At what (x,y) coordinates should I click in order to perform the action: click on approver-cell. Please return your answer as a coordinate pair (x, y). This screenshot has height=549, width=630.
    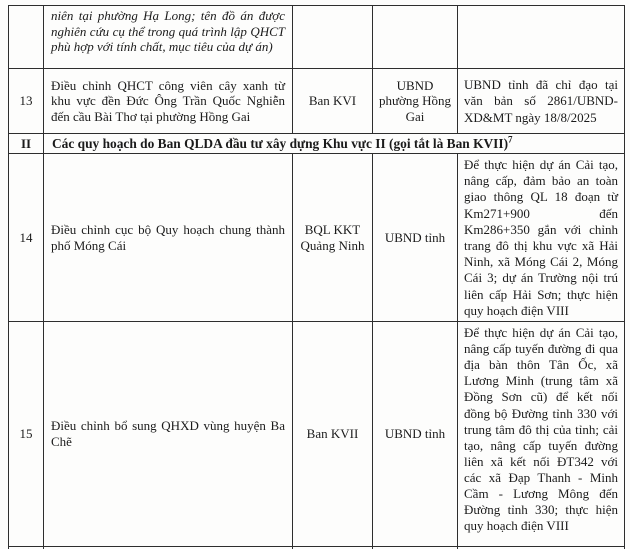
    Looking at the image, I should click on (415, 37).